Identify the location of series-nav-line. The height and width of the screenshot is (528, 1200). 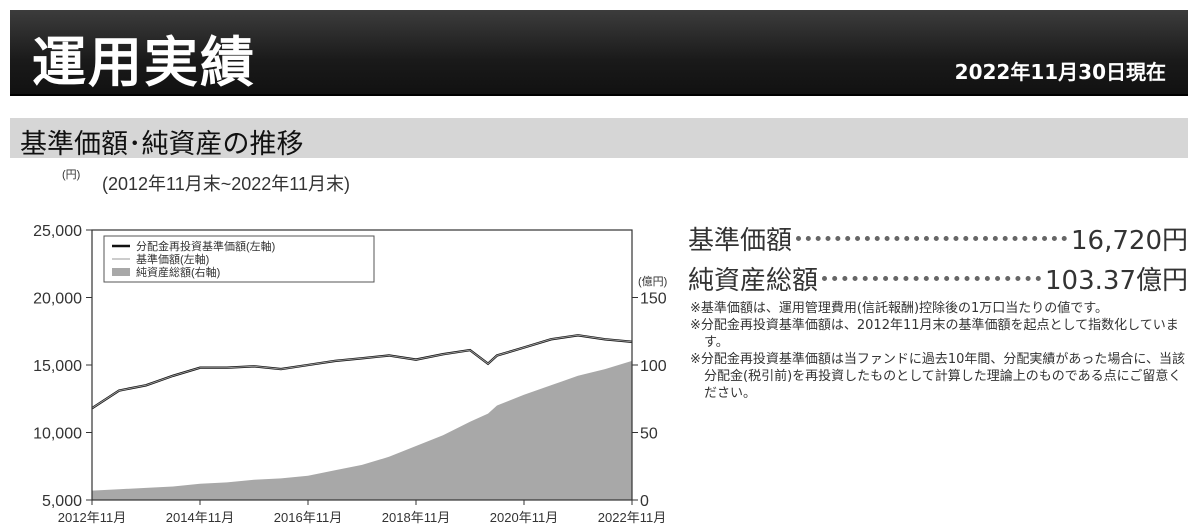
(362, 371).